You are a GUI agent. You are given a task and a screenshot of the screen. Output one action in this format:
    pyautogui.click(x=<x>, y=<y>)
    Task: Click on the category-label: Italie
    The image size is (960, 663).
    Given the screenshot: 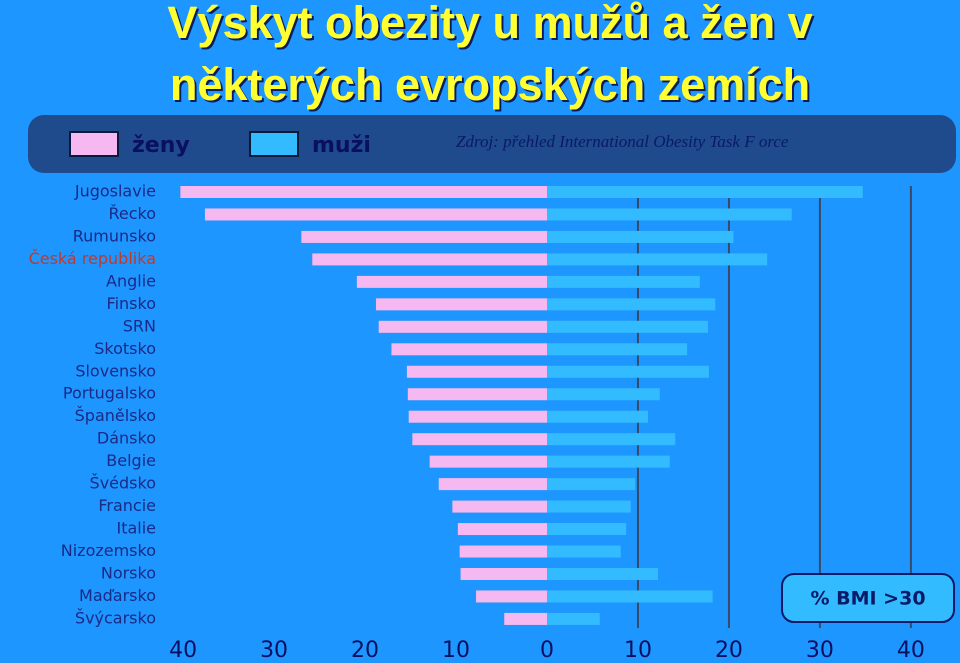 What is the action you would take?
    pyautogui.click(x=136, y=528)
    